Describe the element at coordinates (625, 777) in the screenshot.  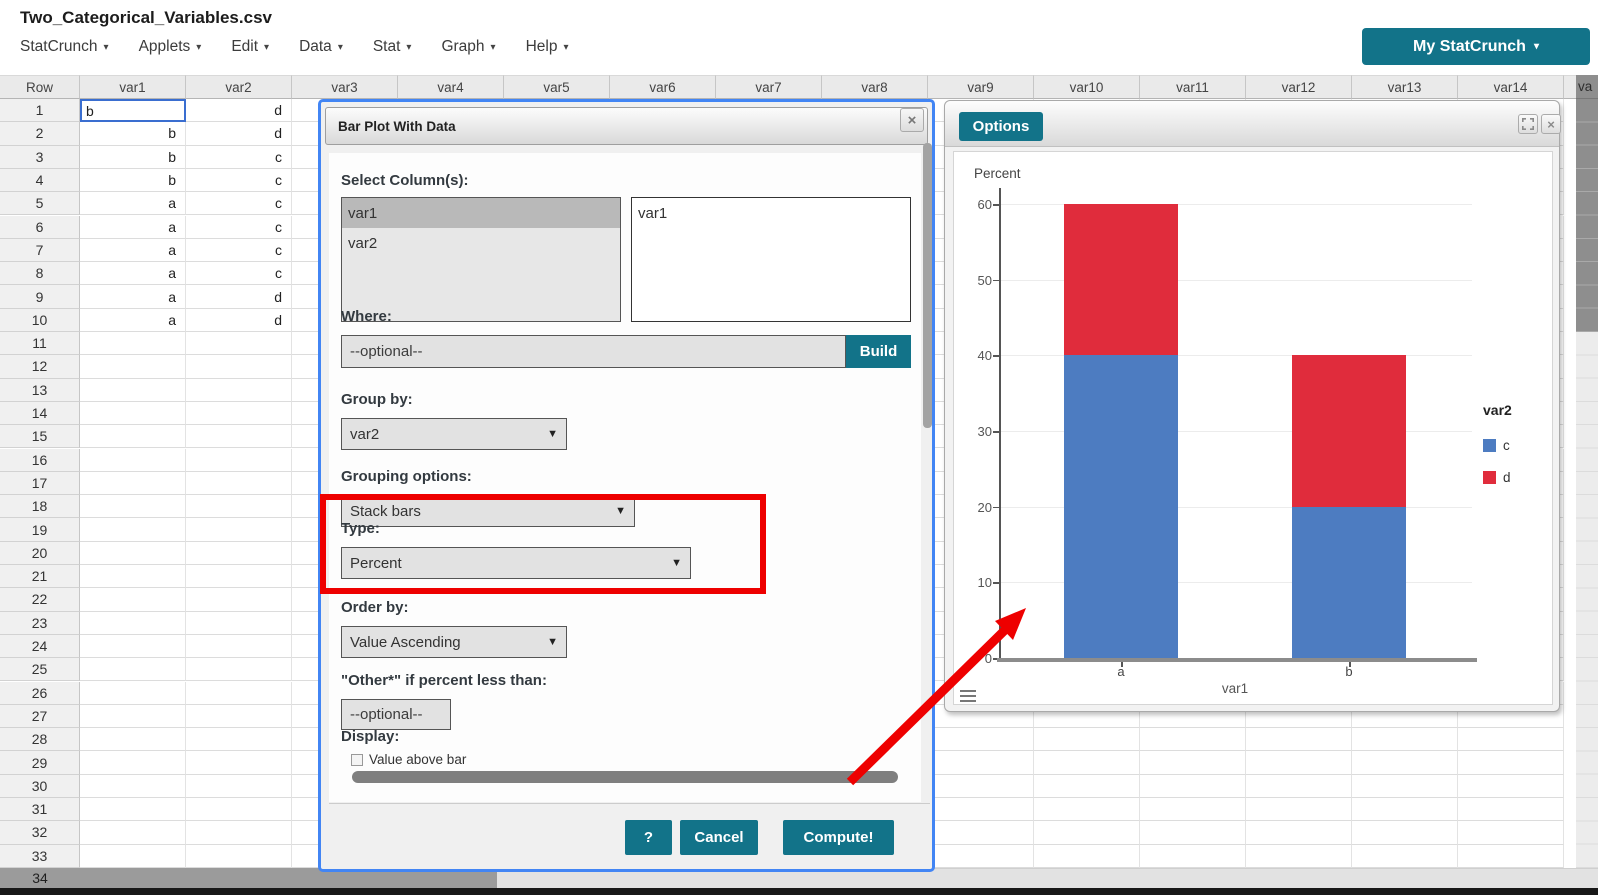
I see `dialog-horizontal-scrollbar-thumb` at that location.